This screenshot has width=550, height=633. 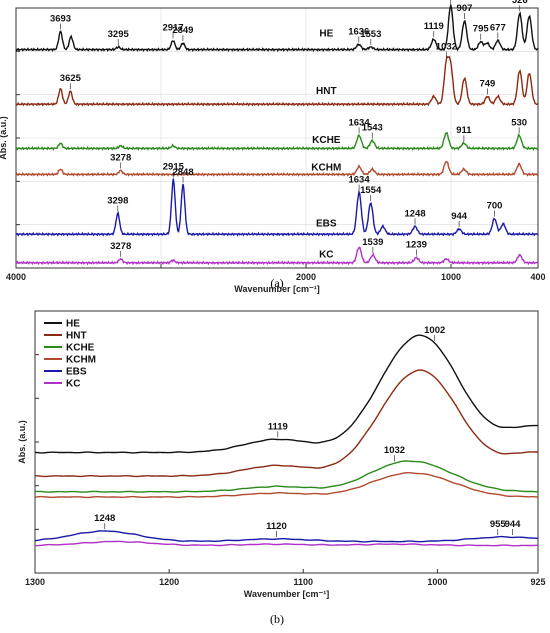 I want to click on series-label-ebs: EBS, so click(x=326, y=223).